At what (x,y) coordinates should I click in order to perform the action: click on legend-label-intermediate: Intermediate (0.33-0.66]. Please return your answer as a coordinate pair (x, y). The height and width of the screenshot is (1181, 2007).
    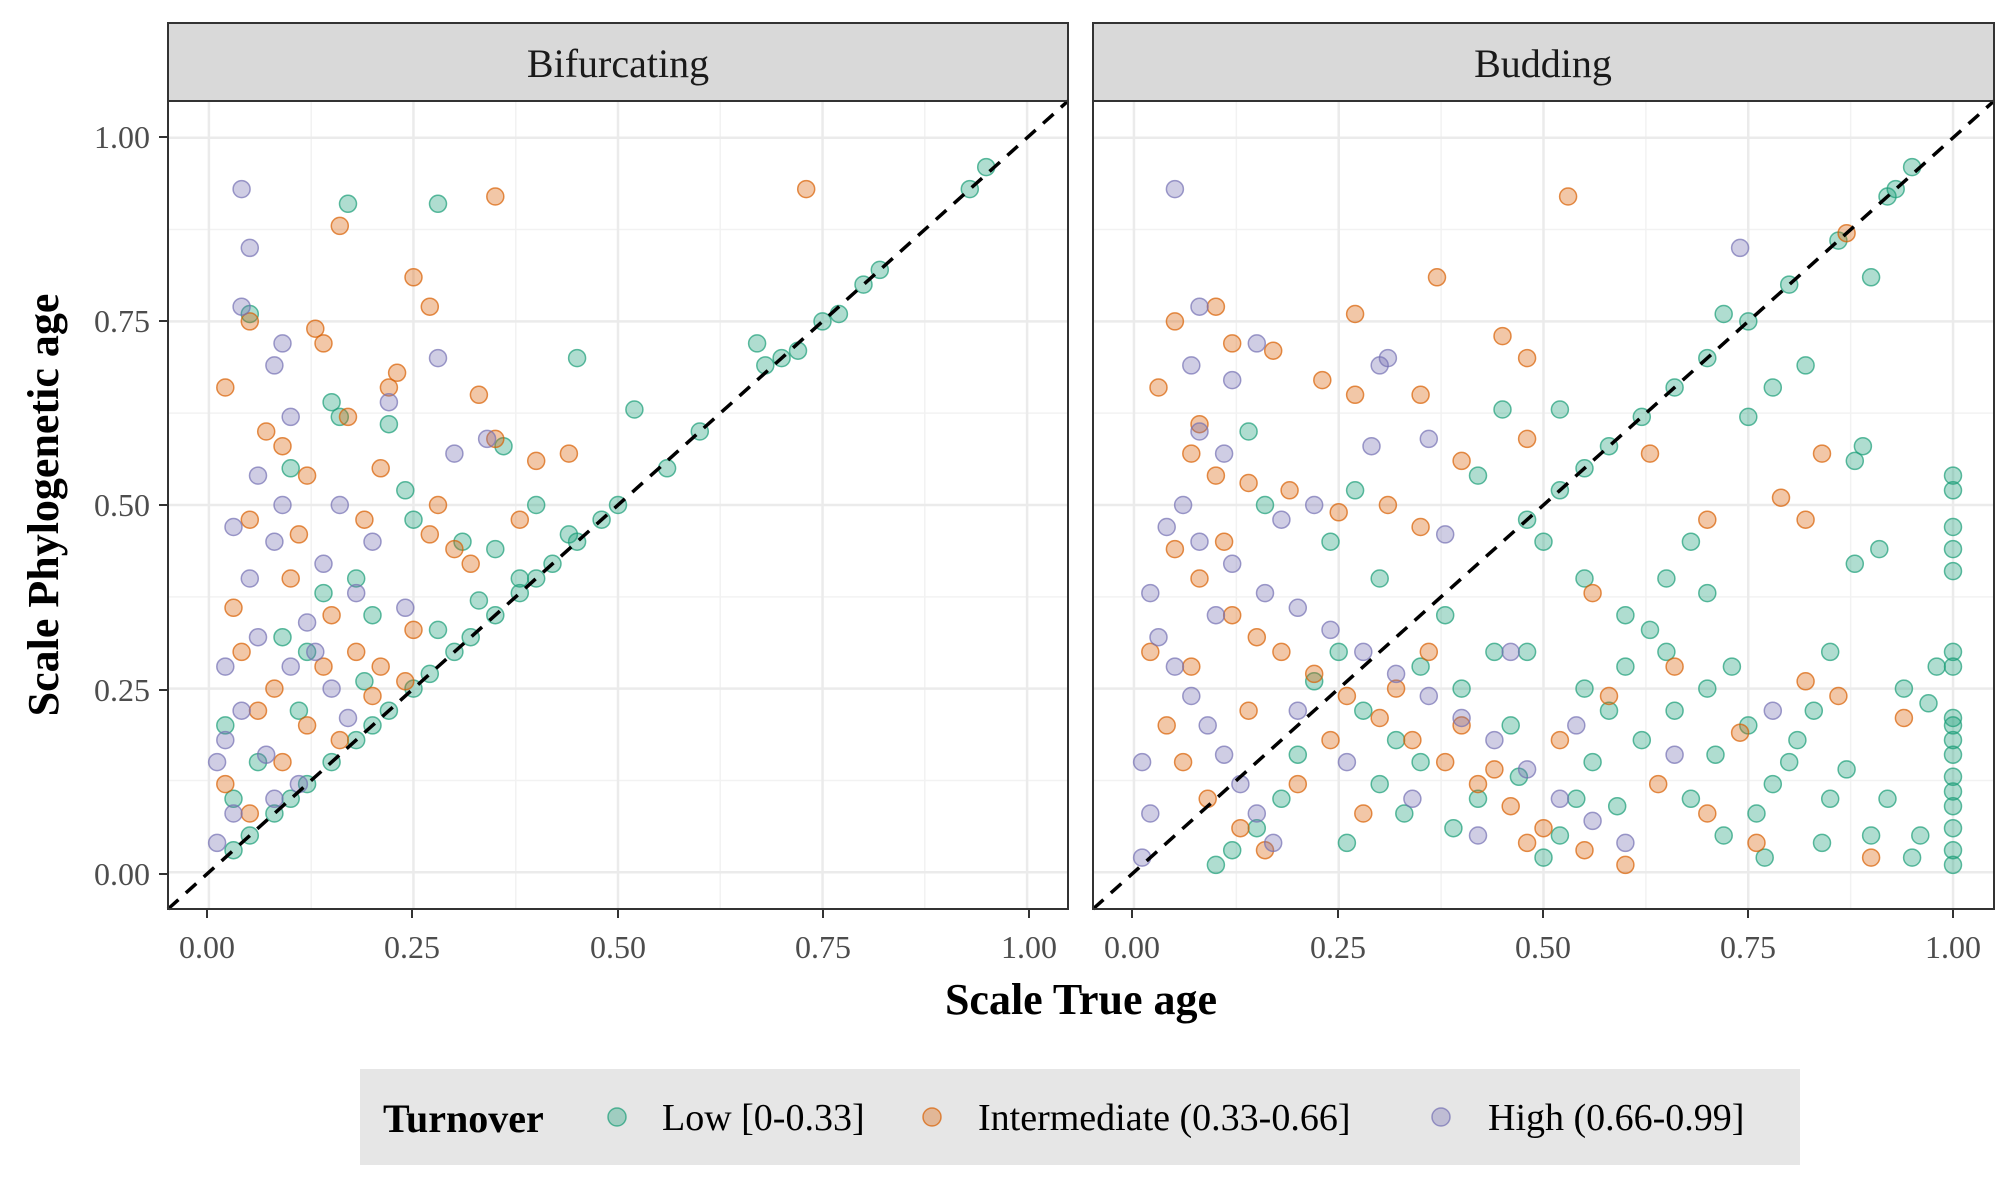
    Looking at the image, I should click on (1164, 1118).